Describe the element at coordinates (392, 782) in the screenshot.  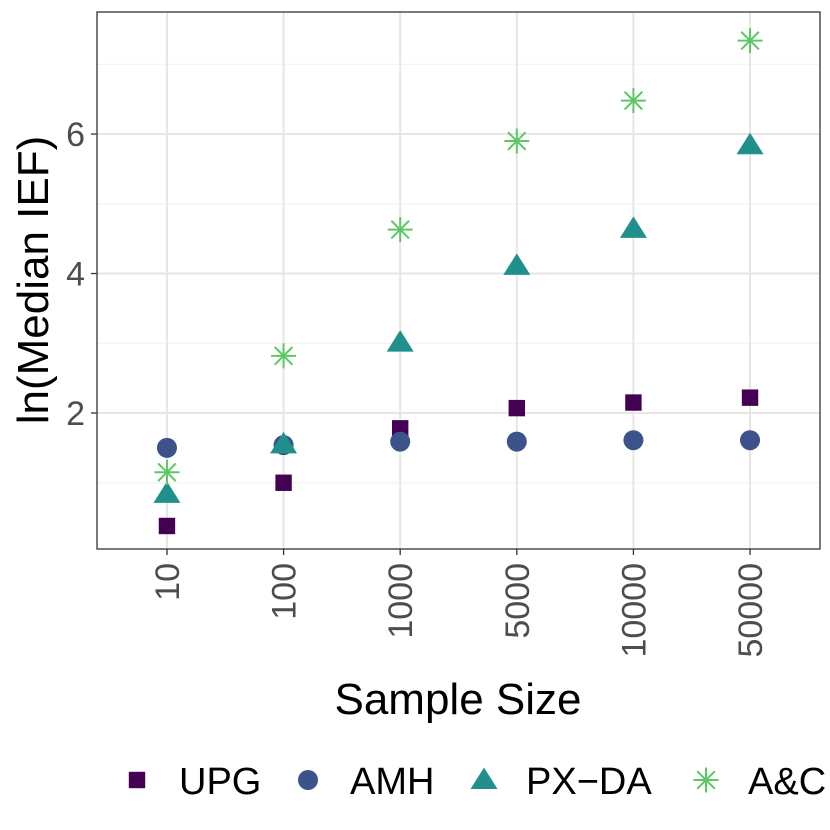
I see `legend-label: AMH` at that location.